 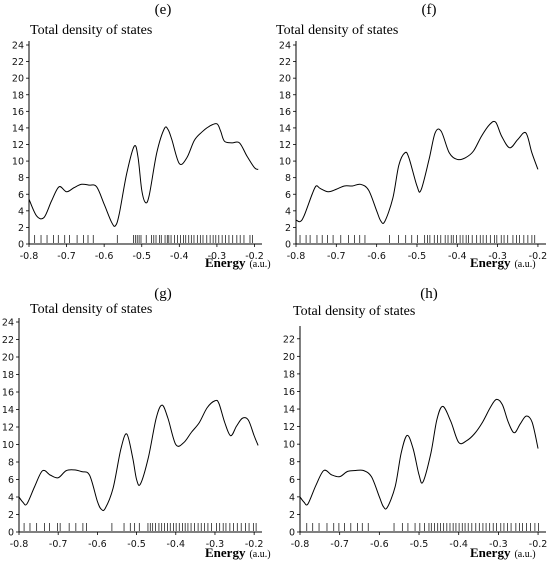 I want to click on panel-label: (h), so click(x=429, y=294).